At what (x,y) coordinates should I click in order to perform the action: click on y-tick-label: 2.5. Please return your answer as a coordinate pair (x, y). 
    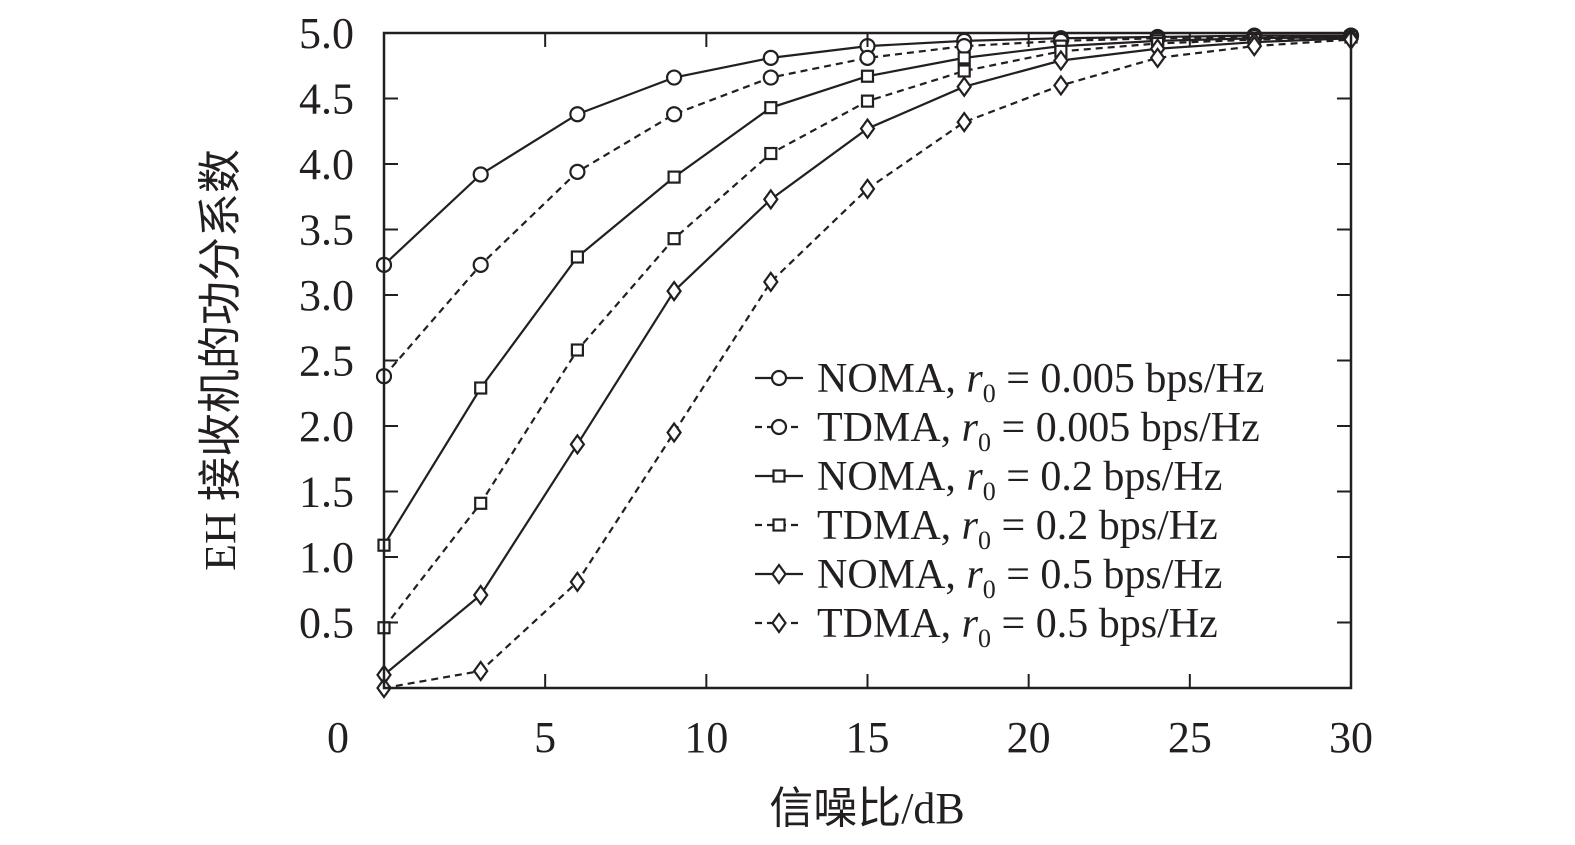
    Looking at the image, I should click on (326, 361).